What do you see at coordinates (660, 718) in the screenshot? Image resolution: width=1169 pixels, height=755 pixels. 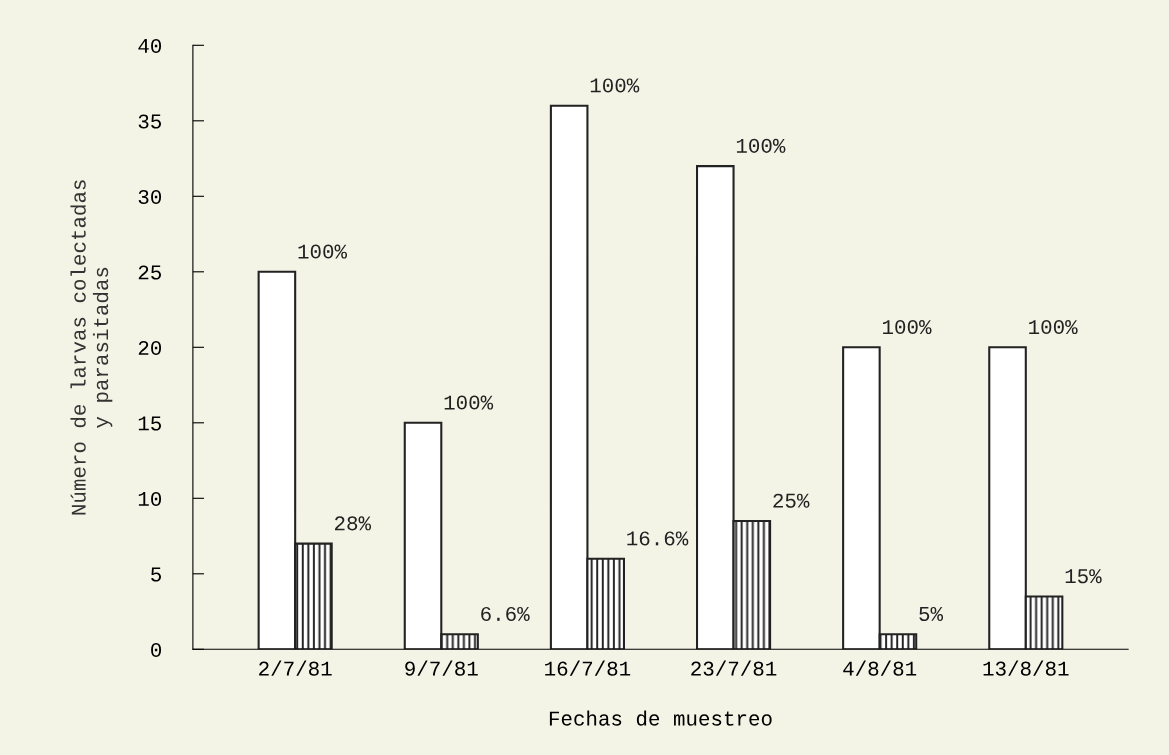 I see `x-axis-title: Fechas de muestreo` at bounding box center [660, 718].